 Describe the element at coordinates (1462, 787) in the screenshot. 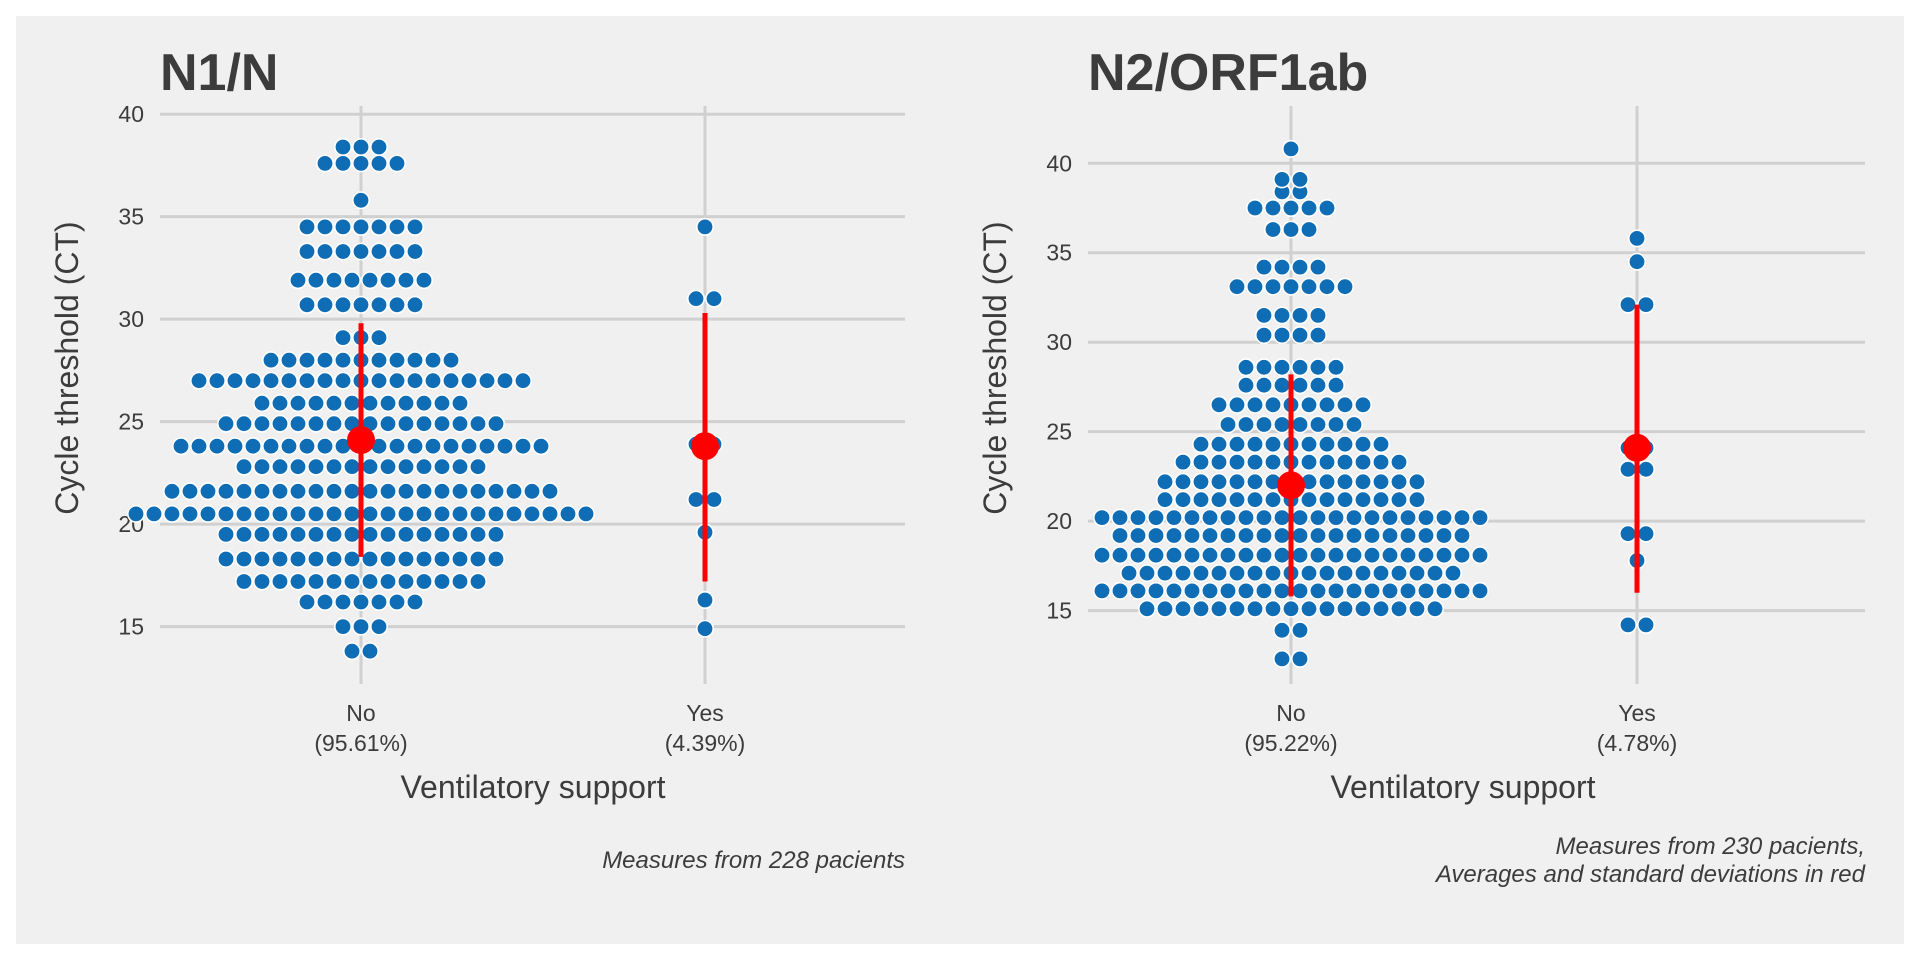

I see `x-axis-label: Ventilatory support` at that location.